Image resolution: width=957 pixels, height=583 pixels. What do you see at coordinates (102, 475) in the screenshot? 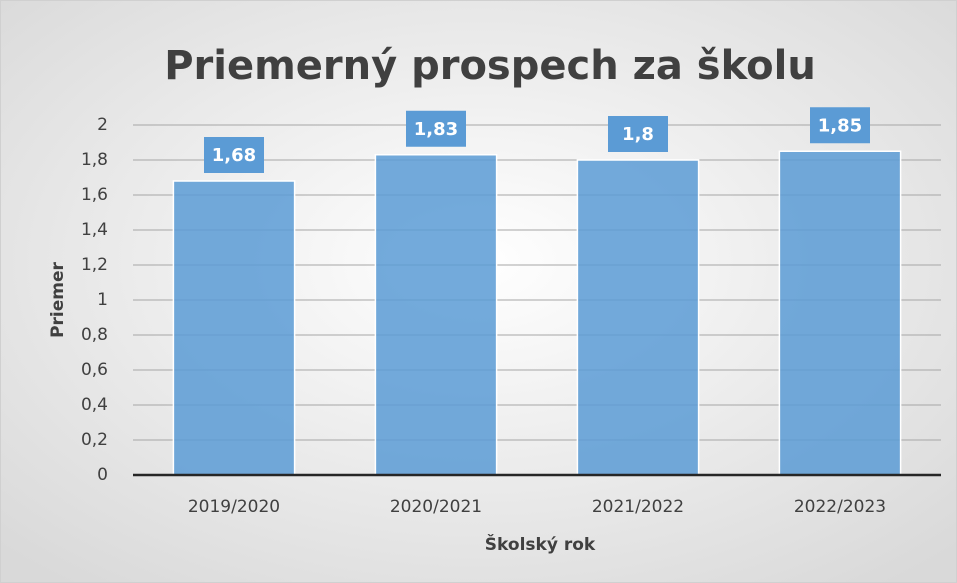
I see `y-tick-label: 0` at bounding box center [102, 475].